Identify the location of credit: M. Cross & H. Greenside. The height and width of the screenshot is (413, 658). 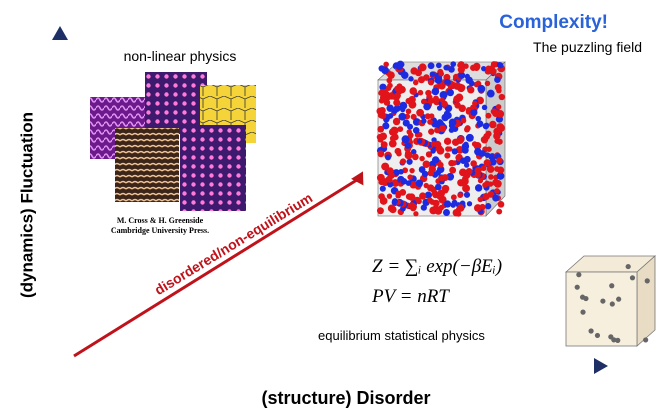
(160, 220).